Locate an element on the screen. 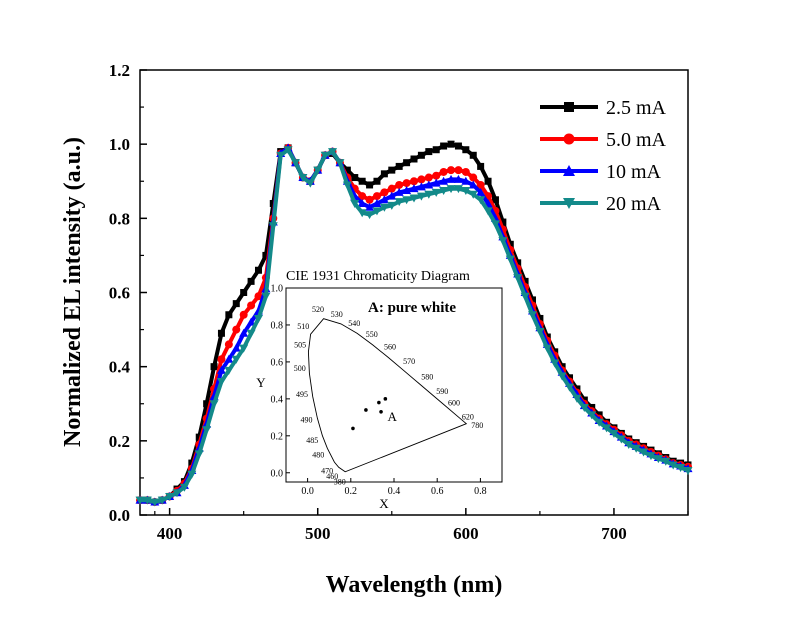 This screenshot has height=618, width=799. wavelength-label: 500 is located at coordinates (300, 368).